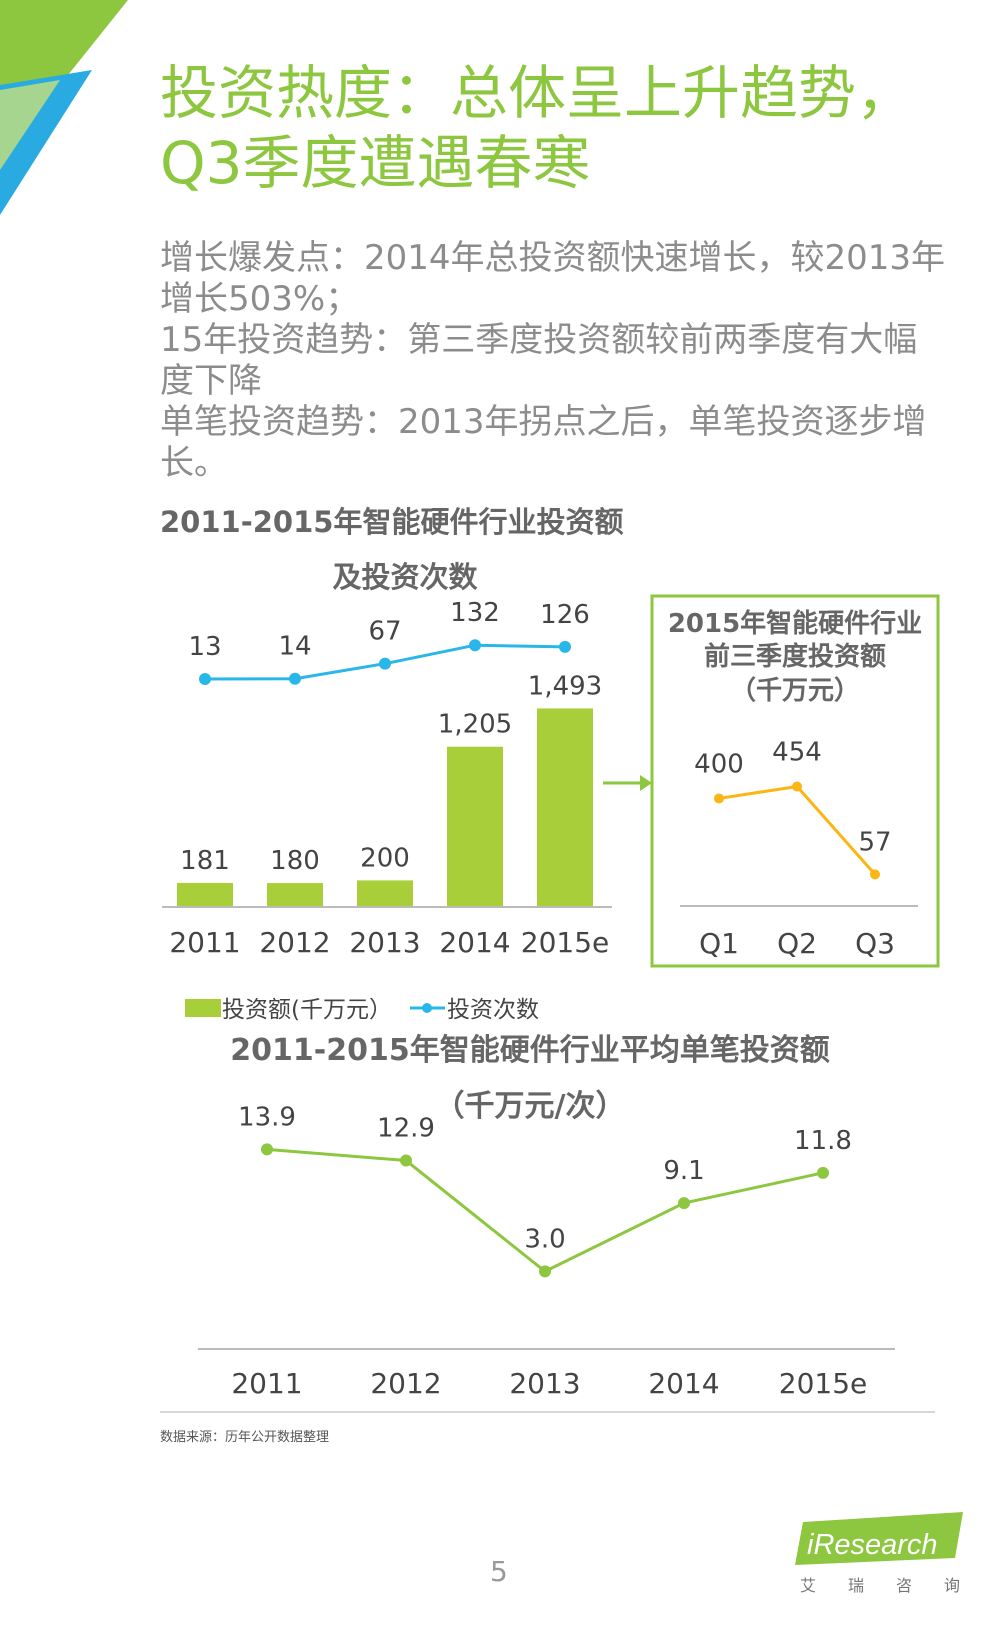 This screenshot has height=1640, width=1000. Describe the element at coordinates (203, 1008) in the screenshot. I see `legend-bar-swatch` at that location.